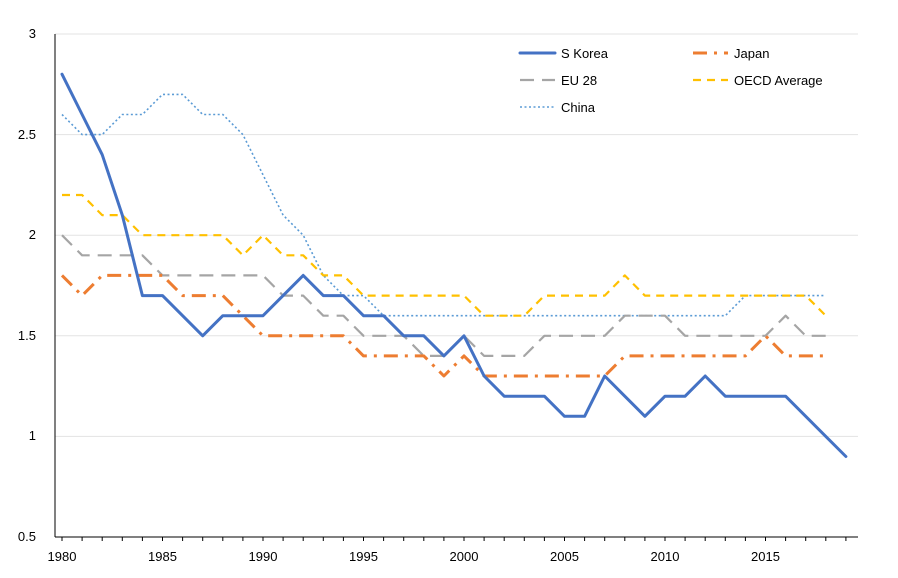 Image resolution: width=898 pixels, height=578 pixels. What do you see at coordinates (32, 234) in the screenshot?
I see `y-tick-label: 2` at bounding box center [32, 234].